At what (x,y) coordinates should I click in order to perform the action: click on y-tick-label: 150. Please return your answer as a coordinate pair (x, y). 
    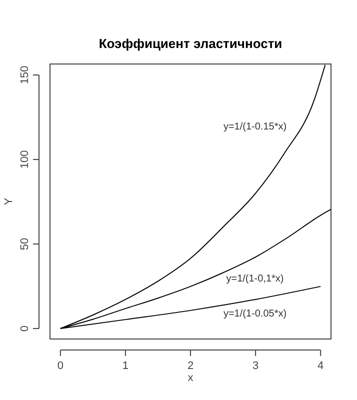
    Looking at the image, I should click on (25, 75).